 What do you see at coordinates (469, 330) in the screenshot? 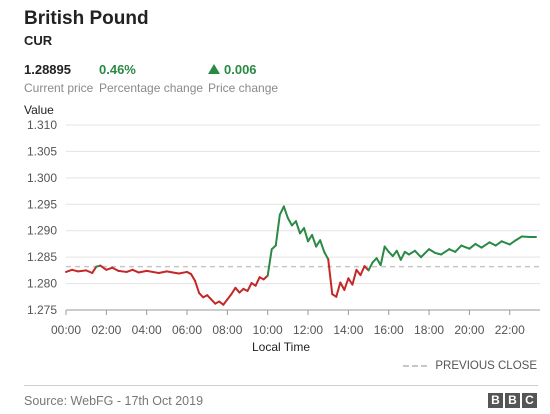
I see `x-tick-label: 20:00` at bounding box center [469, 330].